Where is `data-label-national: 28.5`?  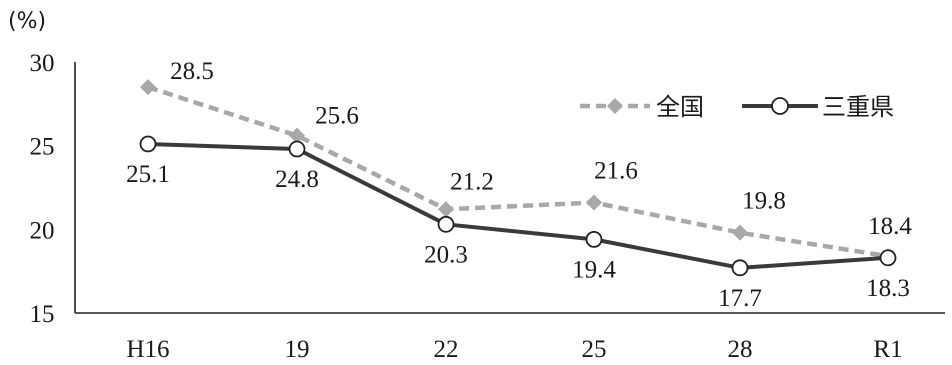
data-label-national: 28.5 is located at coordinates (192, 71).